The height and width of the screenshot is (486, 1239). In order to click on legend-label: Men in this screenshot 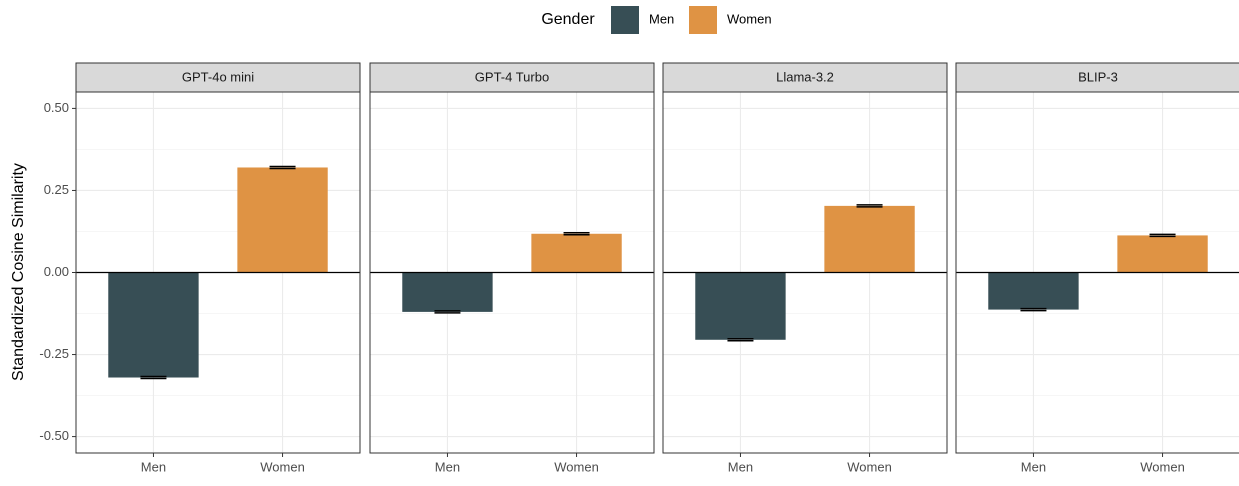, I will do `click(661, 18)`.